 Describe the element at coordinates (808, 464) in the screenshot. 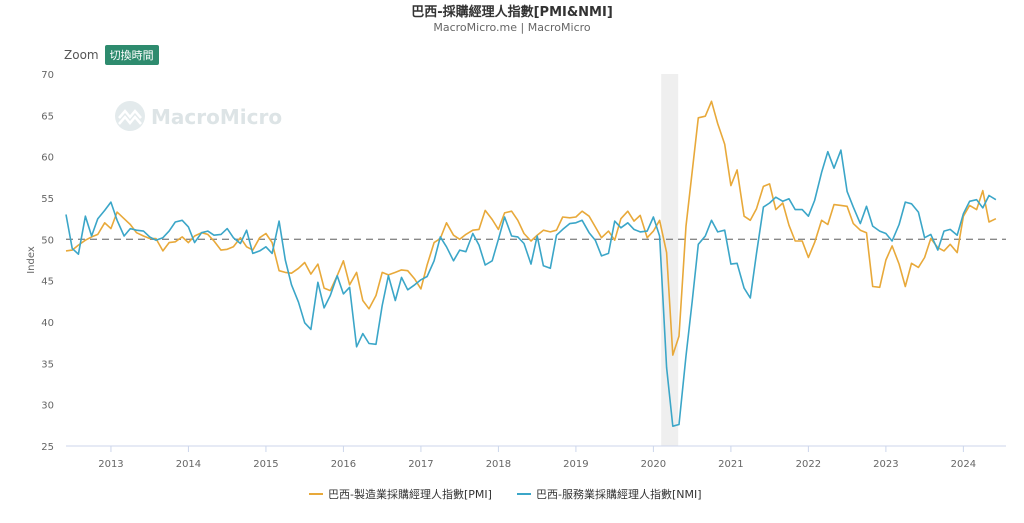

I see `x-tick-label: 2022` at that location.